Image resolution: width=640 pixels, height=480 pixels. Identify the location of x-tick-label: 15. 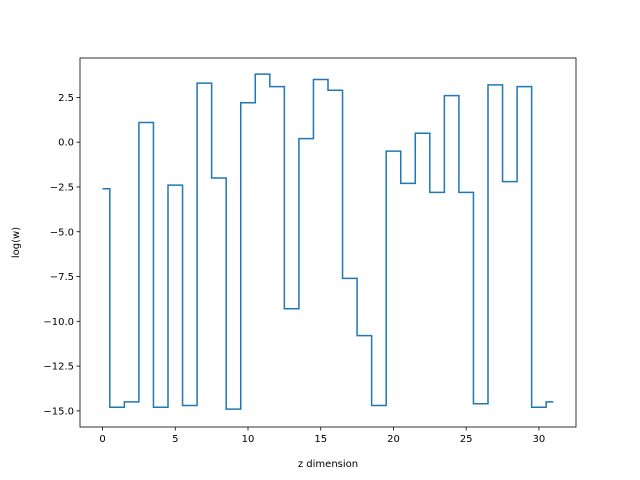
(320, 439).